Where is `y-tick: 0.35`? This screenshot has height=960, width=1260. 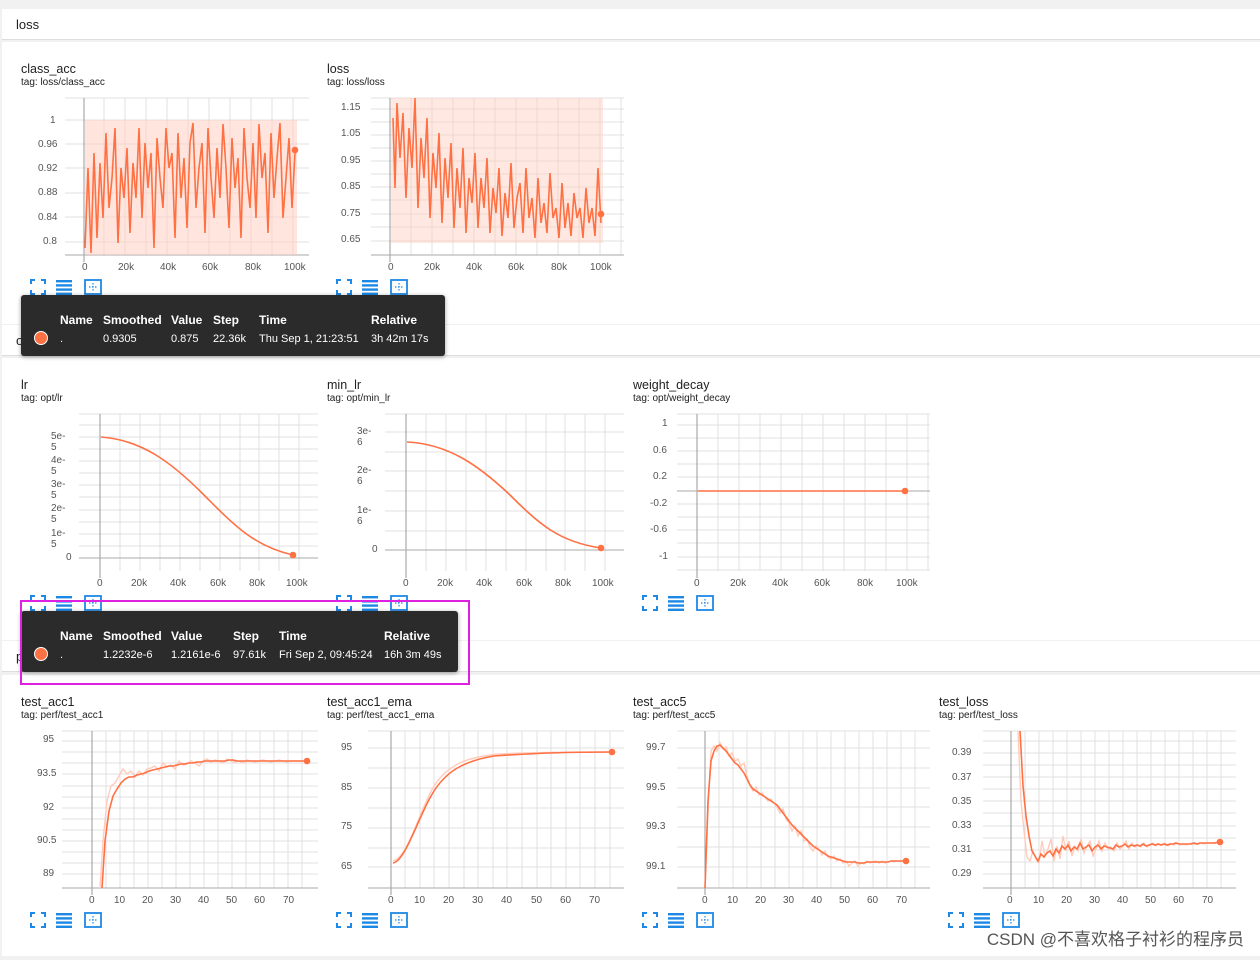 y-tick: 0.35 is located at coordinates (962, 801).